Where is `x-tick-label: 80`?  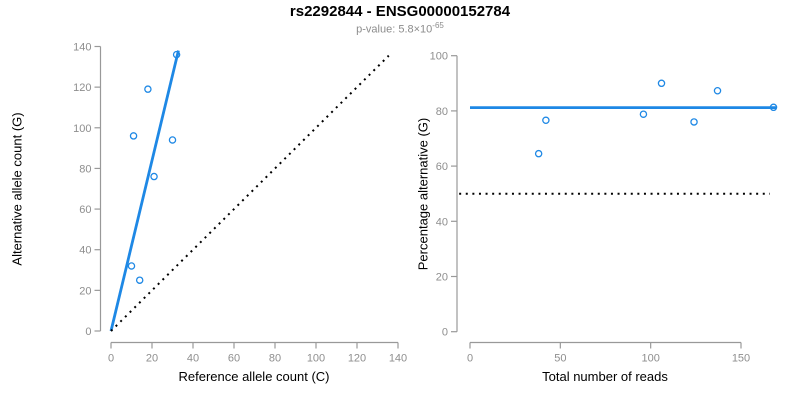 x-tick-label: 80 is located at coordinates (275, 359).